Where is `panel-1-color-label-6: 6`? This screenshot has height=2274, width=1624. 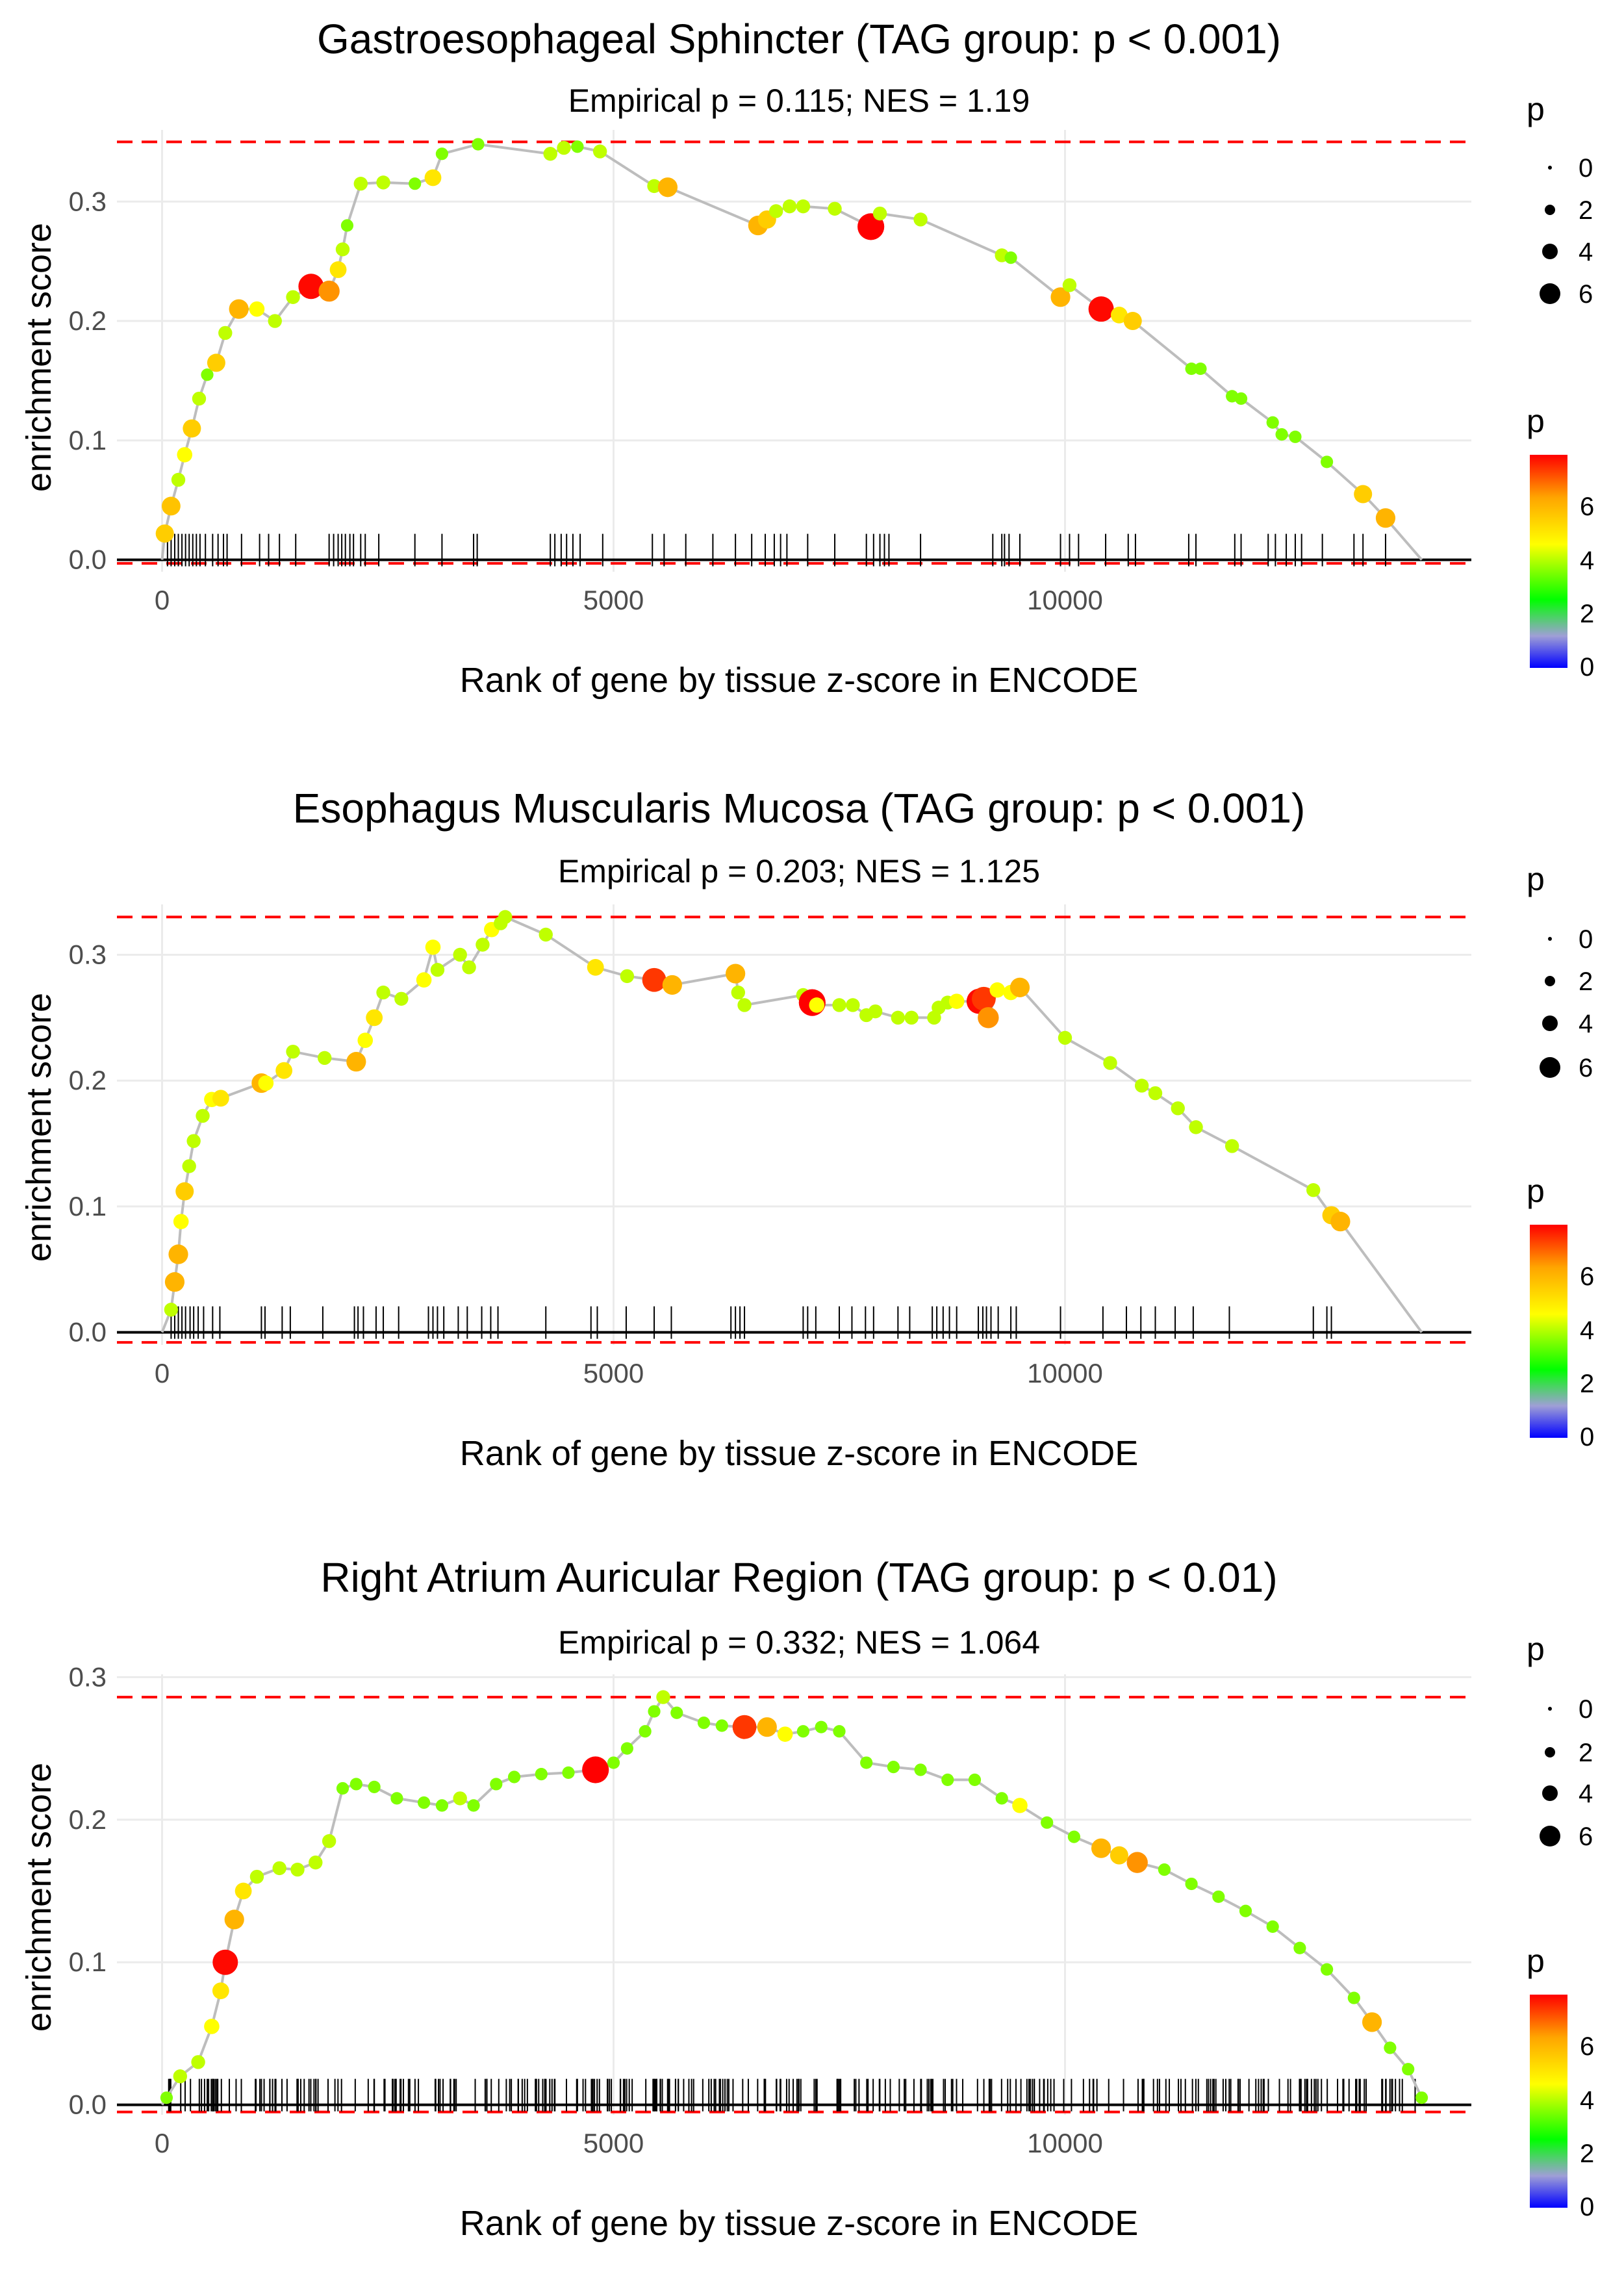
panel-1-color-label-6: 6 is located at coordinates (1587, 506).